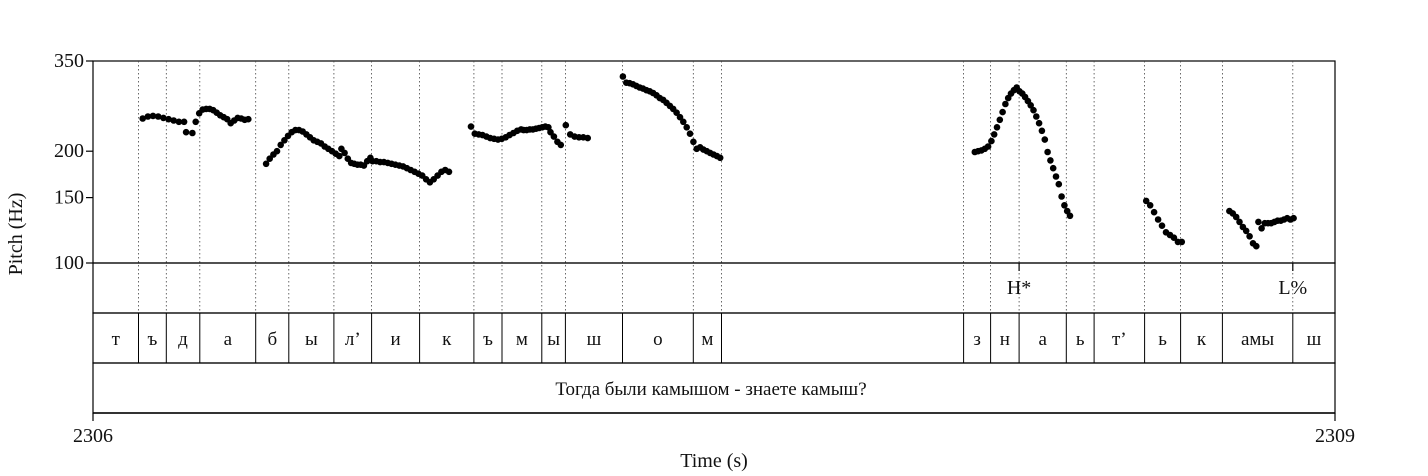  Describe the element at coordinates (396, 339) in the screenshot. I see `segment-label: и` at that location.